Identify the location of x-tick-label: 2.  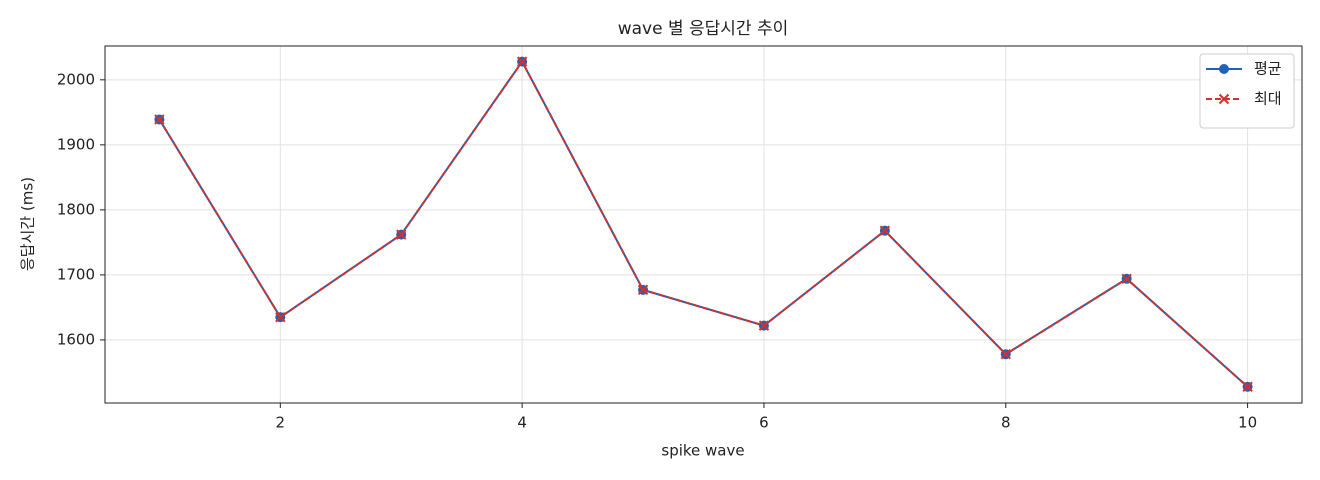
(281, 423).